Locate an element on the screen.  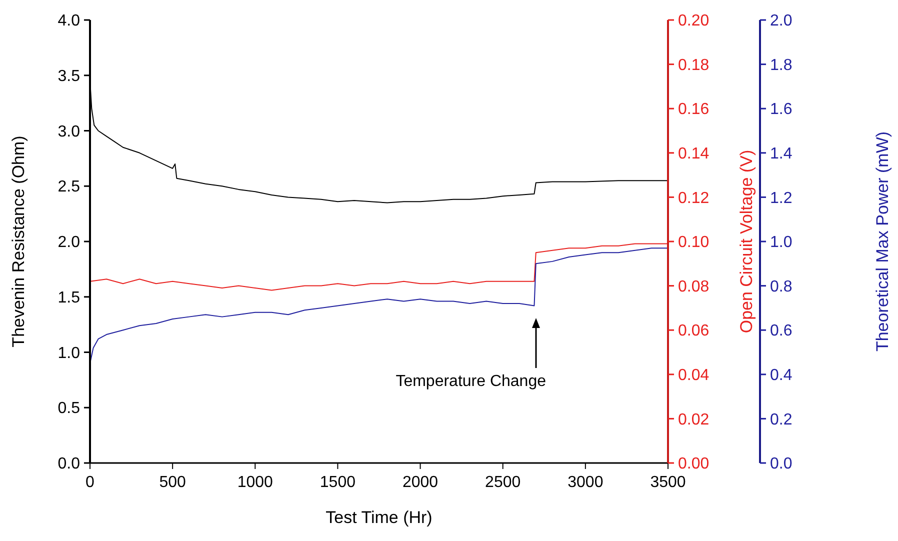
y2-tick-label: 0.18 is located at coordinates (694, 65).